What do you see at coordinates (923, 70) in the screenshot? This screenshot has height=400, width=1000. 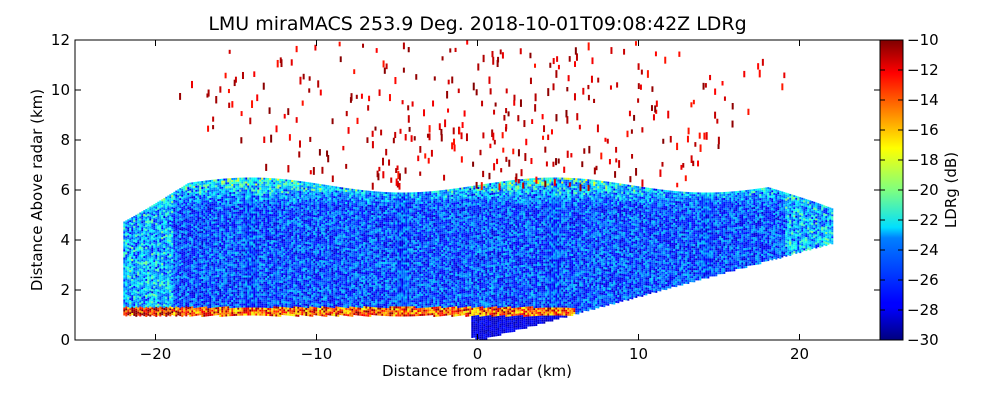 I see `colorbar-tick-label: −12` at bounding box center [923, 70].